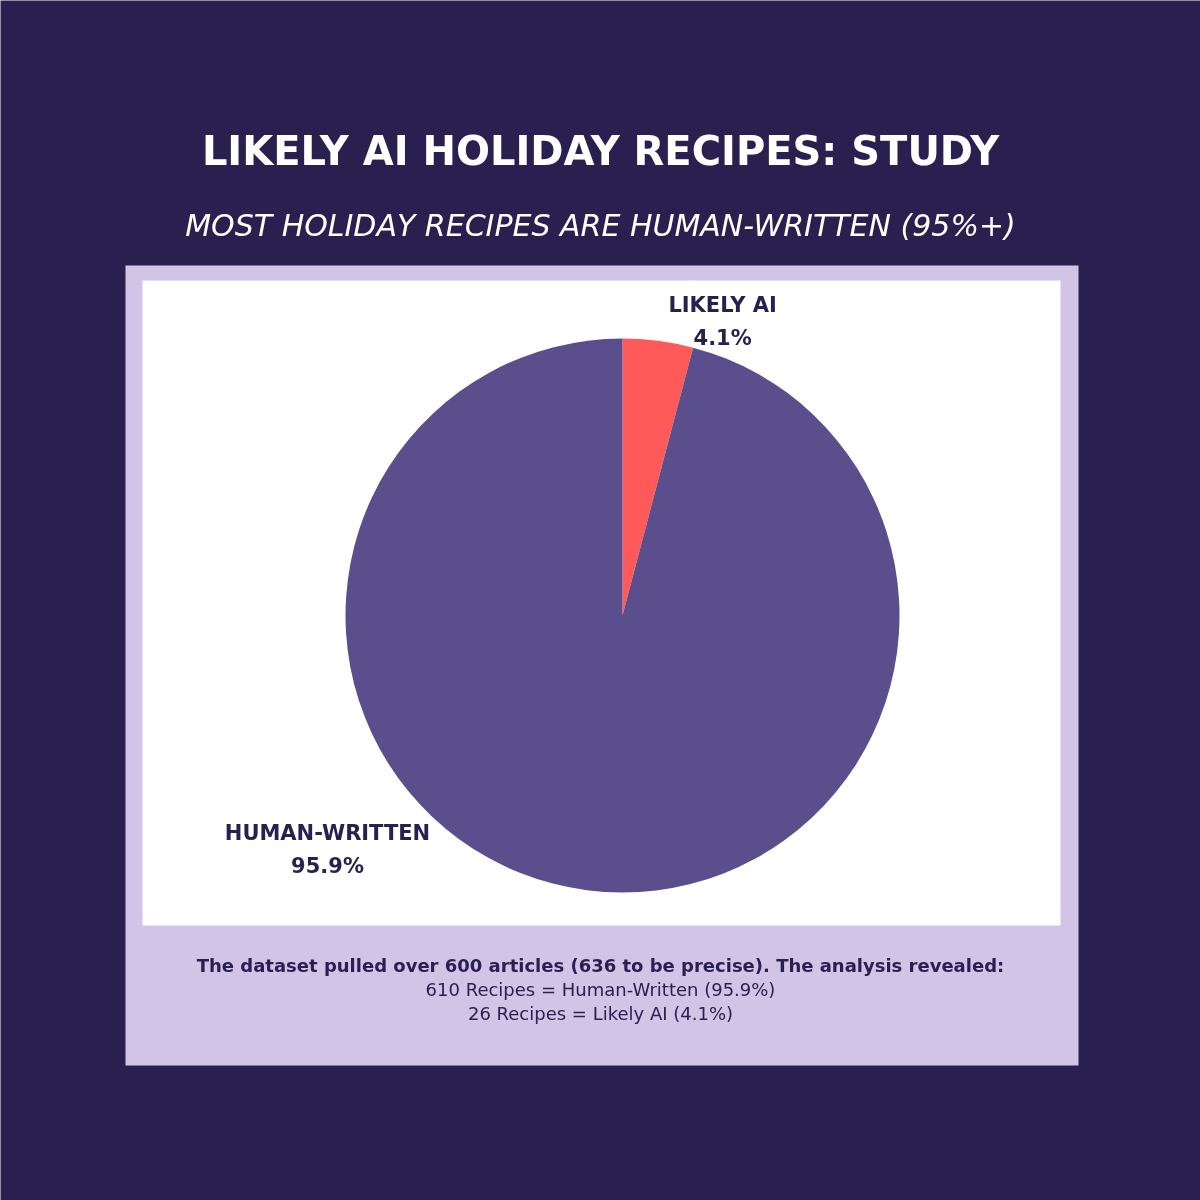 The image size is (1200, 1200). I want to click on slice-label: HUMAN-WRITTEN, so click(327, 832).